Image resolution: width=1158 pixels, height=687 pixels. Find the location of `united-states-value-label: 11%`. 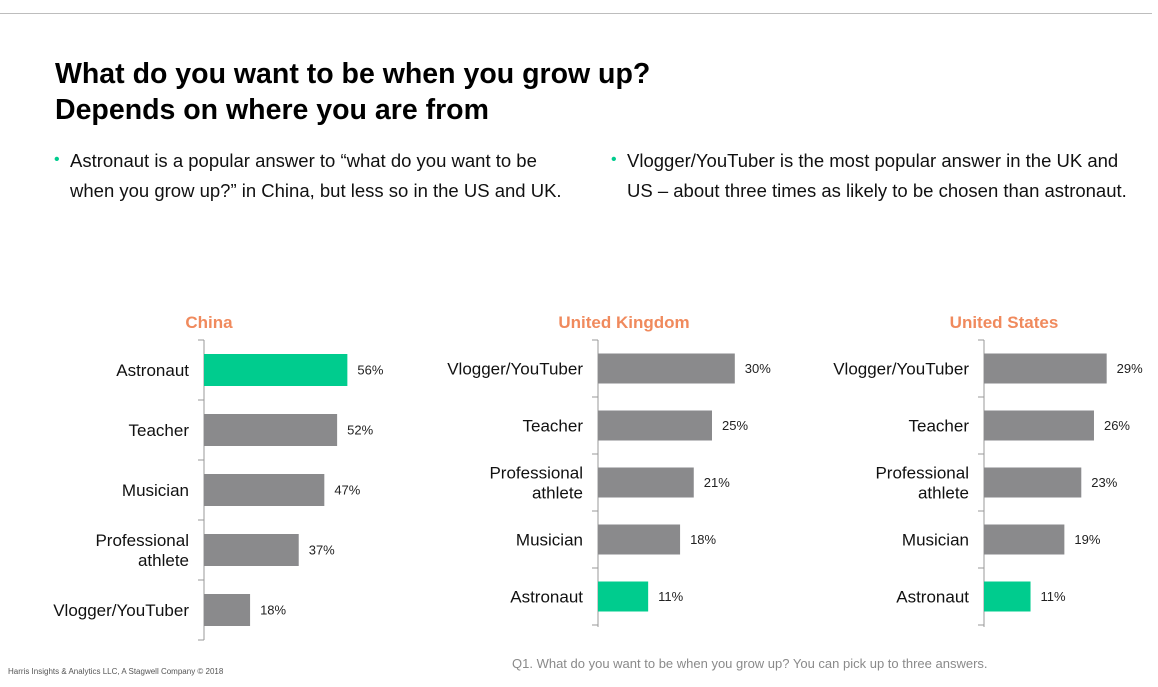

united-states-value-label: 11% is located at coordinates (1053, 596).